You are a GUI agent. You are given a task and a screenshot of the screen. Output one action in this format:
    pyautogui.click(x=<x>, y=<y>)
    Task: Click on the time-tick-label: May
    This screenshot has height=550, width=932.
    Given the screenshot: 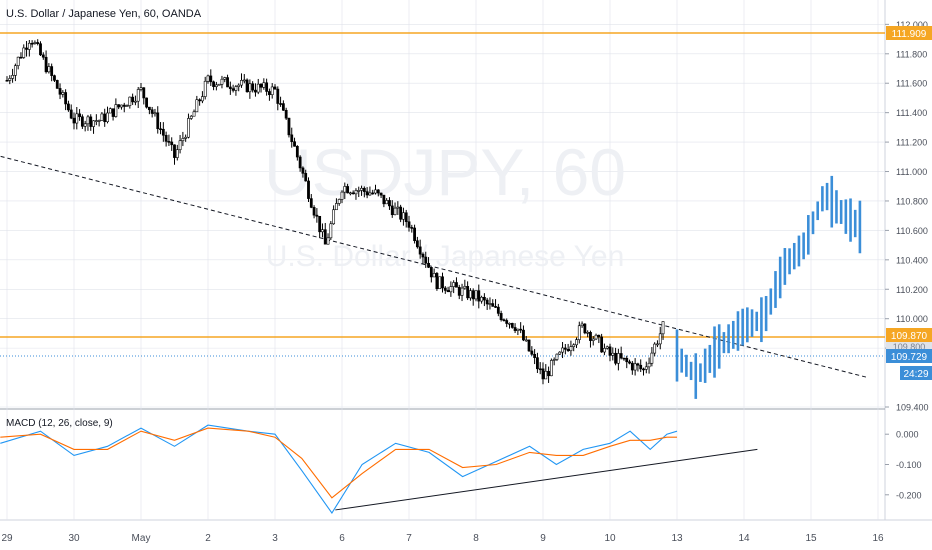 What is the action you would take?
    pyautogui.click(x=141, y=538)
    